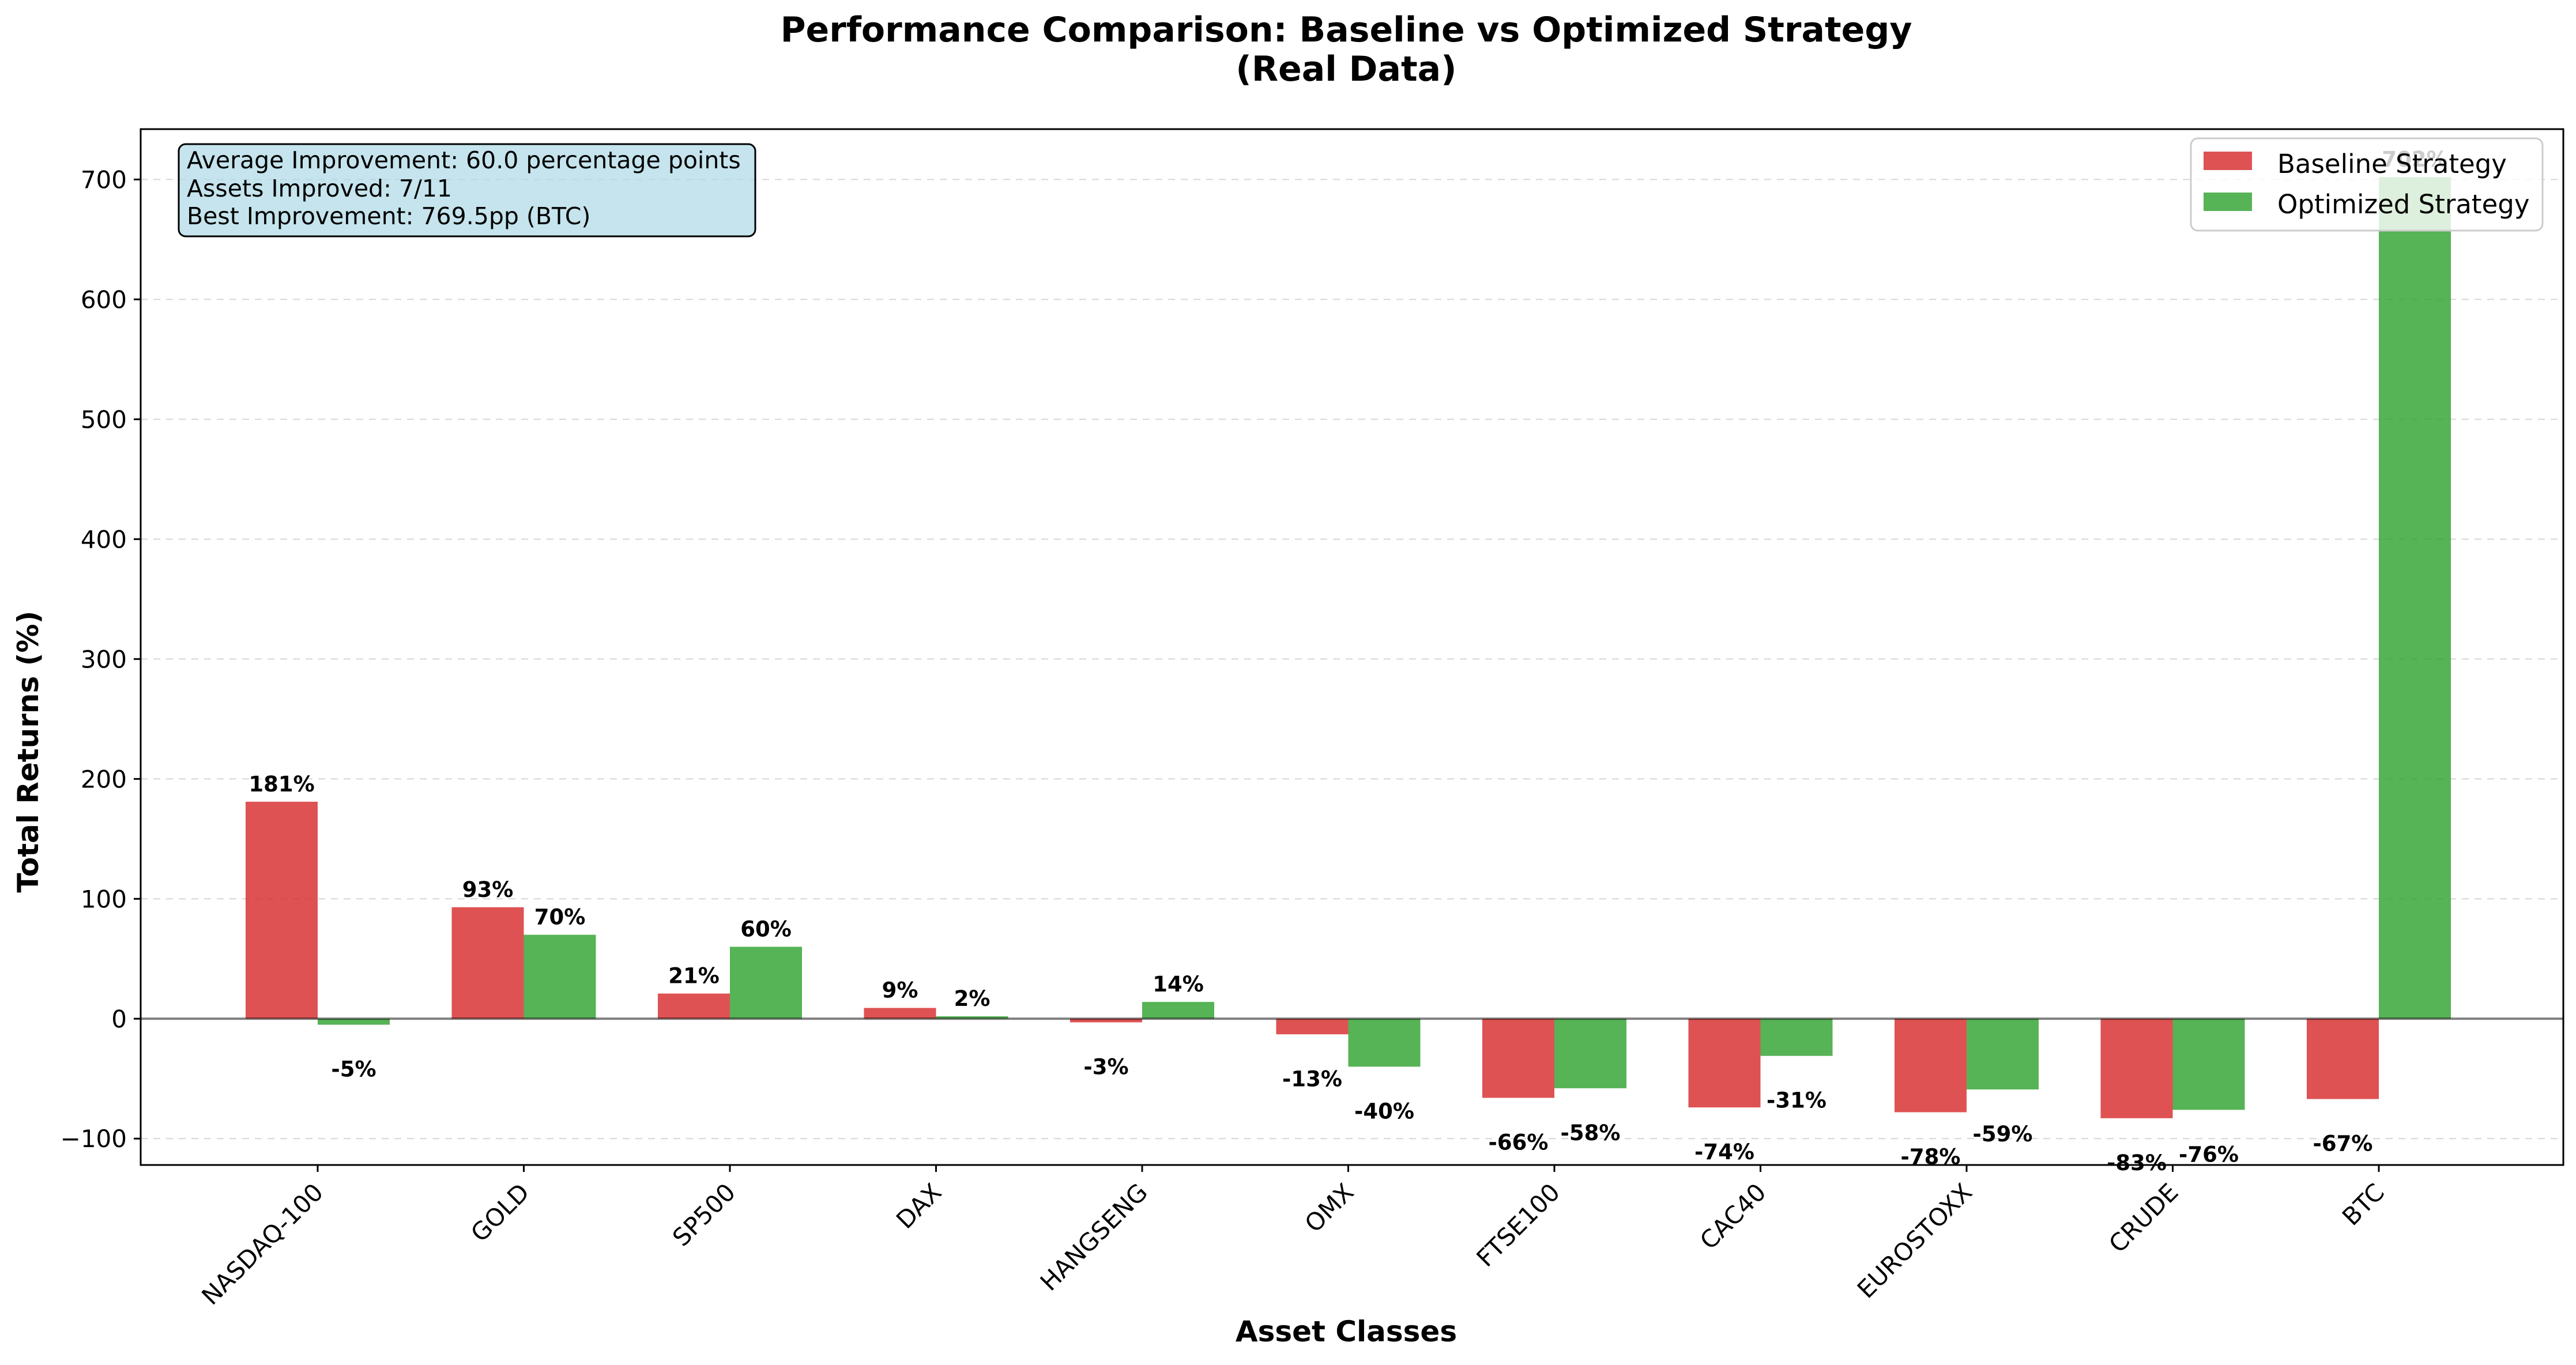  I want to click on legend-frame, so click(2367, 185).